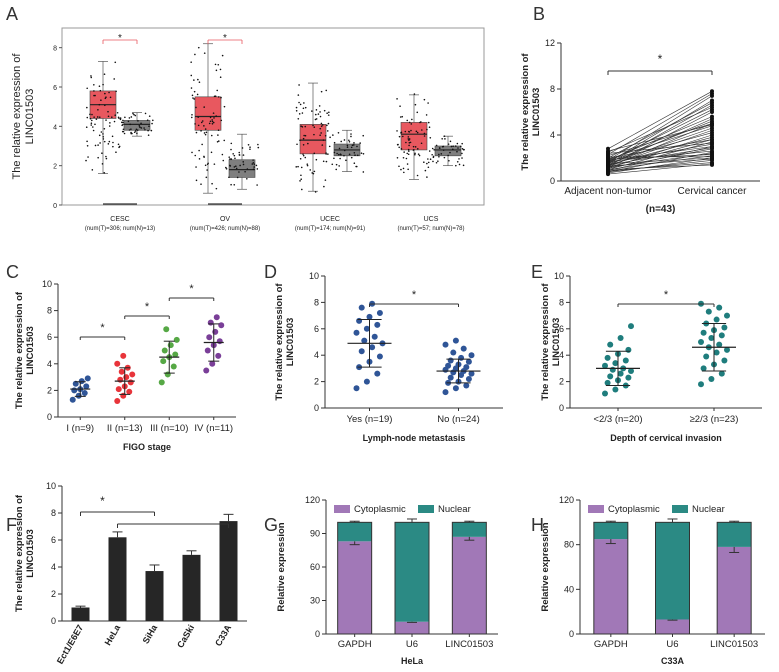 The width and height of the screenshot is (779, 672). Describe the element at coordinates (354, 587) in the screenshot. I see `panel-g-bar-cytoplasmic` at that location.